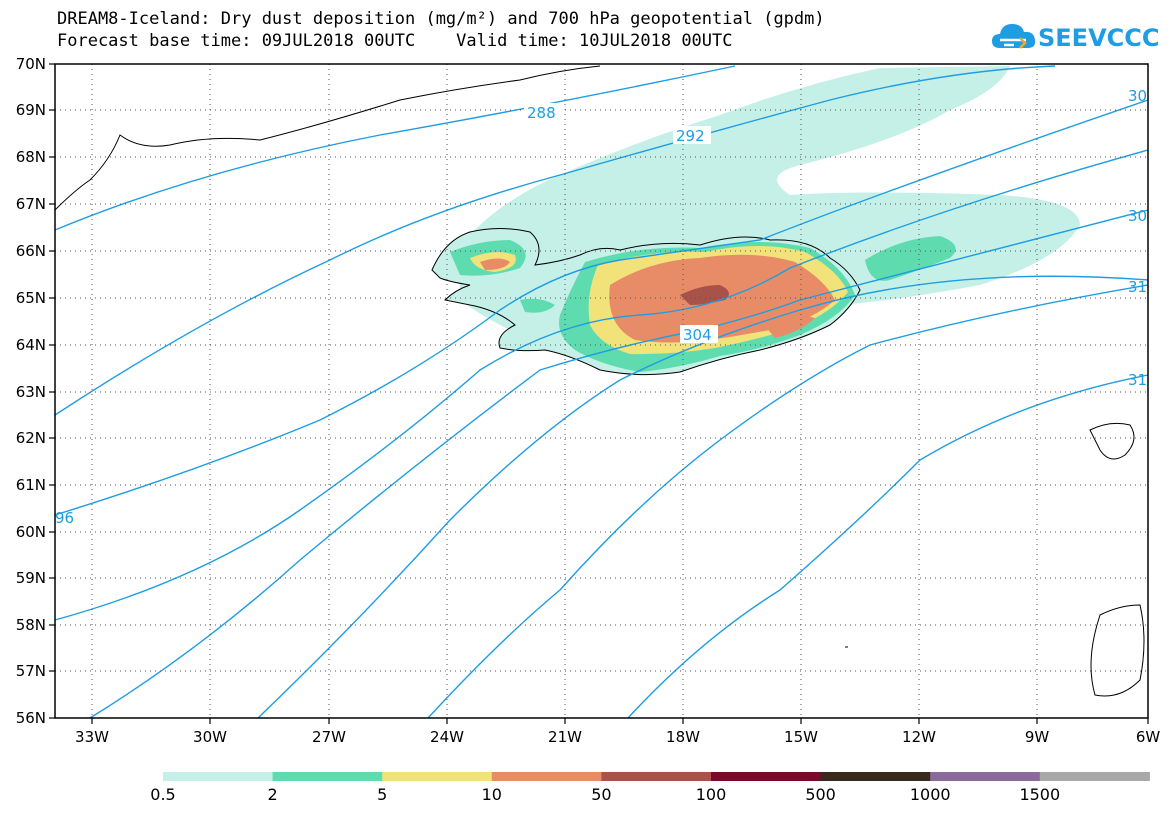  What do you see at coordinates (31, 625) in the screenshot?
I see `lat-label: 58N` at bounding box center [31, 625].